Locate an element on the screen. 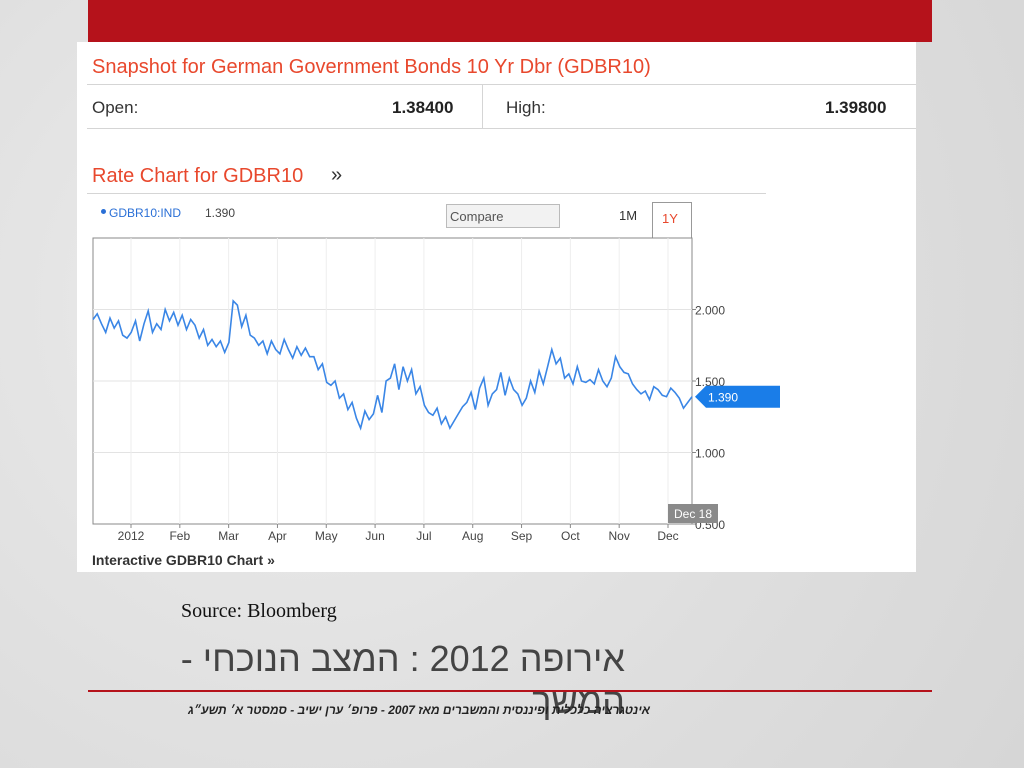  x-tick-label: Nov is located at coordinates (619, 536).